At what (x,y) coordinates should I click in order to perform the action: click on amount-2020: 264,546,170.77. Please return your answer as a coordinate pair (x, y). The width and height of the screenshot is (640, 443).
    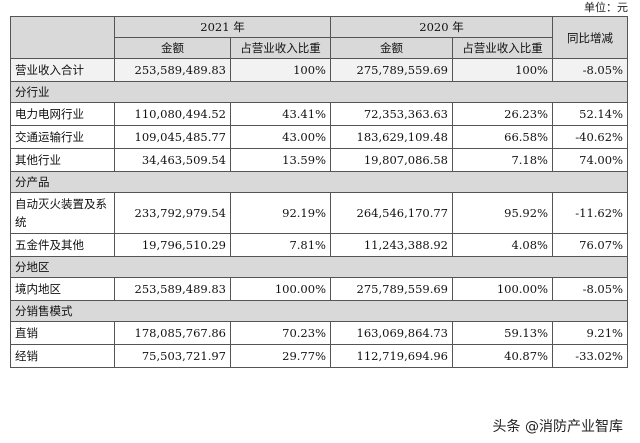
    Looking at the image, I should click on (391, 213).